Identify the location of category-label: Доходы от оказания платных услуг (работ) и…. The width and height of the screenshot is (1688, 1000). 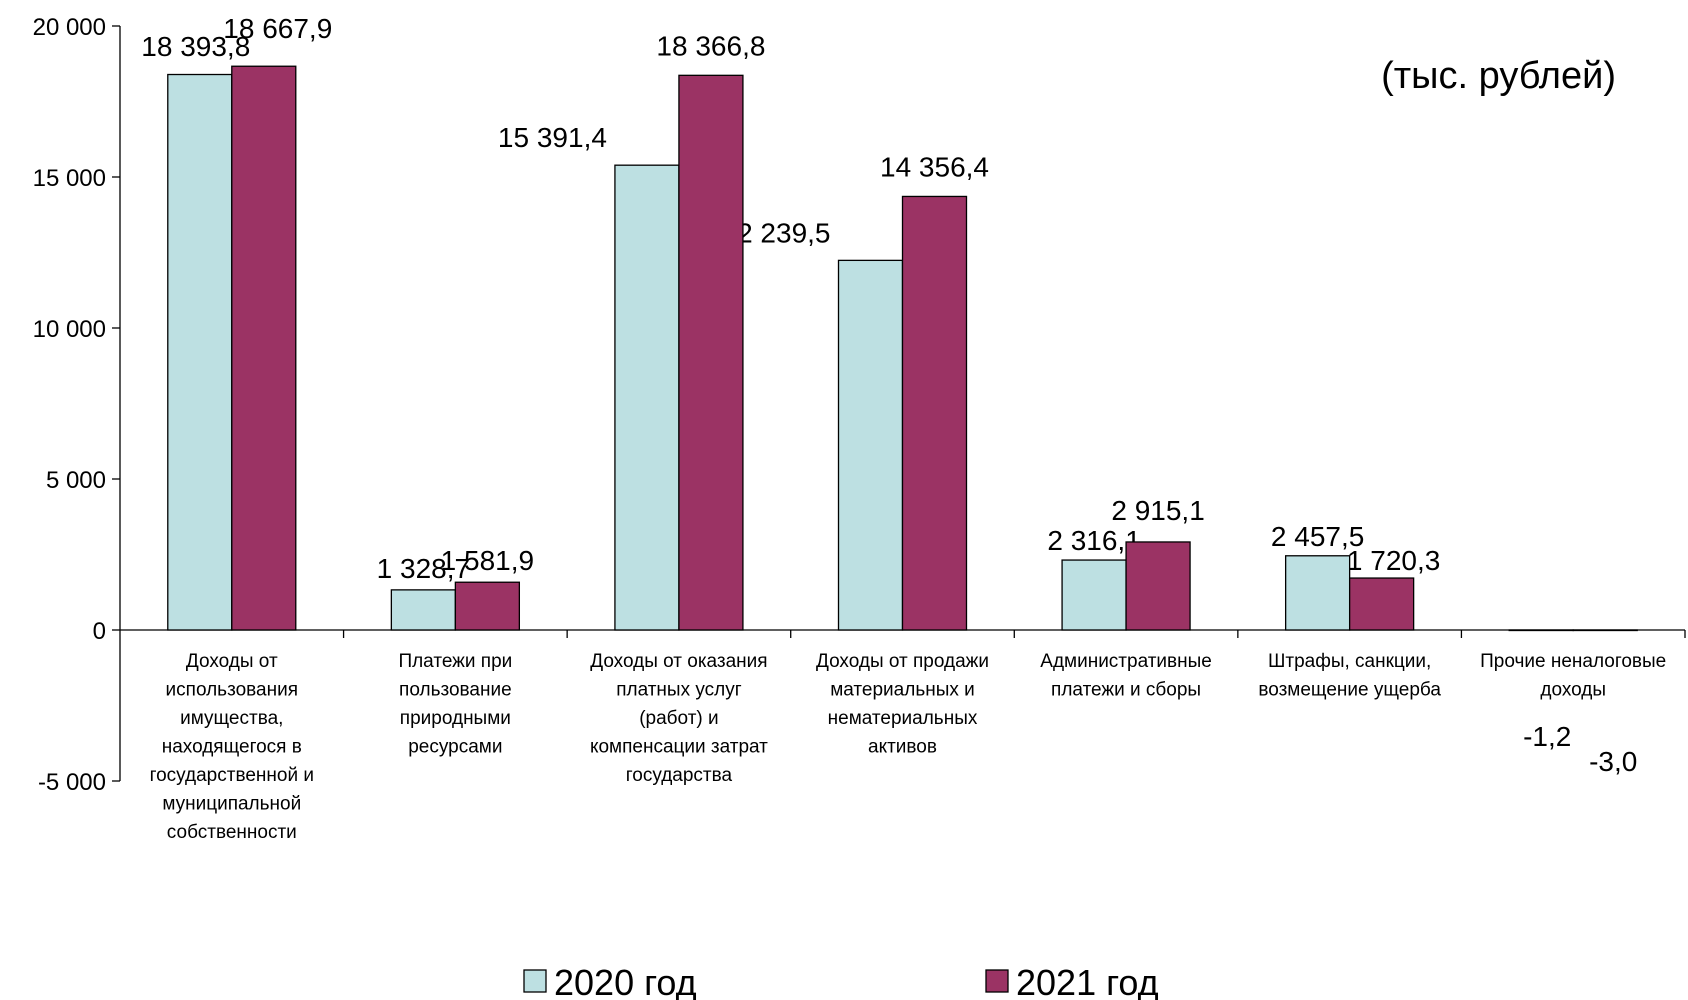
(679, 718).